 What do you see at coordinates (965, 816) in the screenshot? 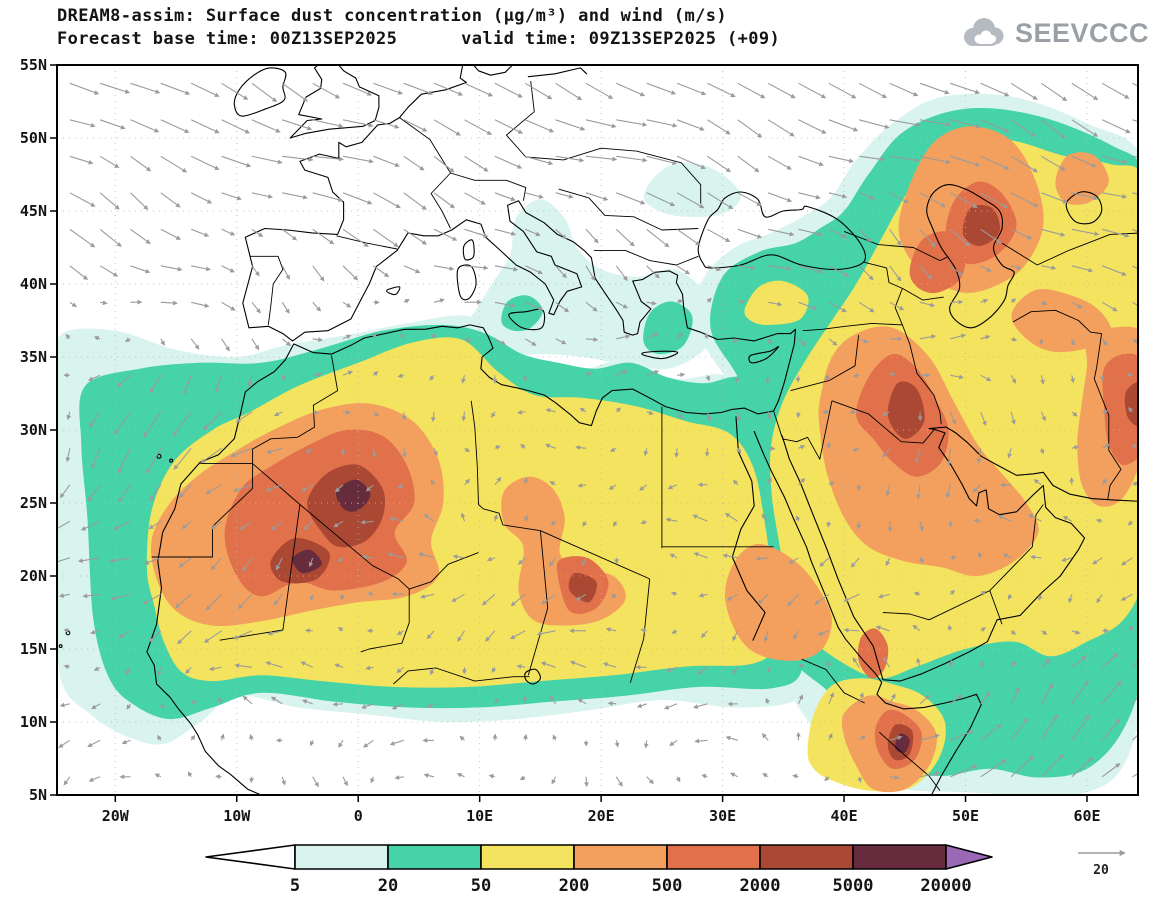
I see `lon-axis-label: 50E` at bounding box center [965, 816].